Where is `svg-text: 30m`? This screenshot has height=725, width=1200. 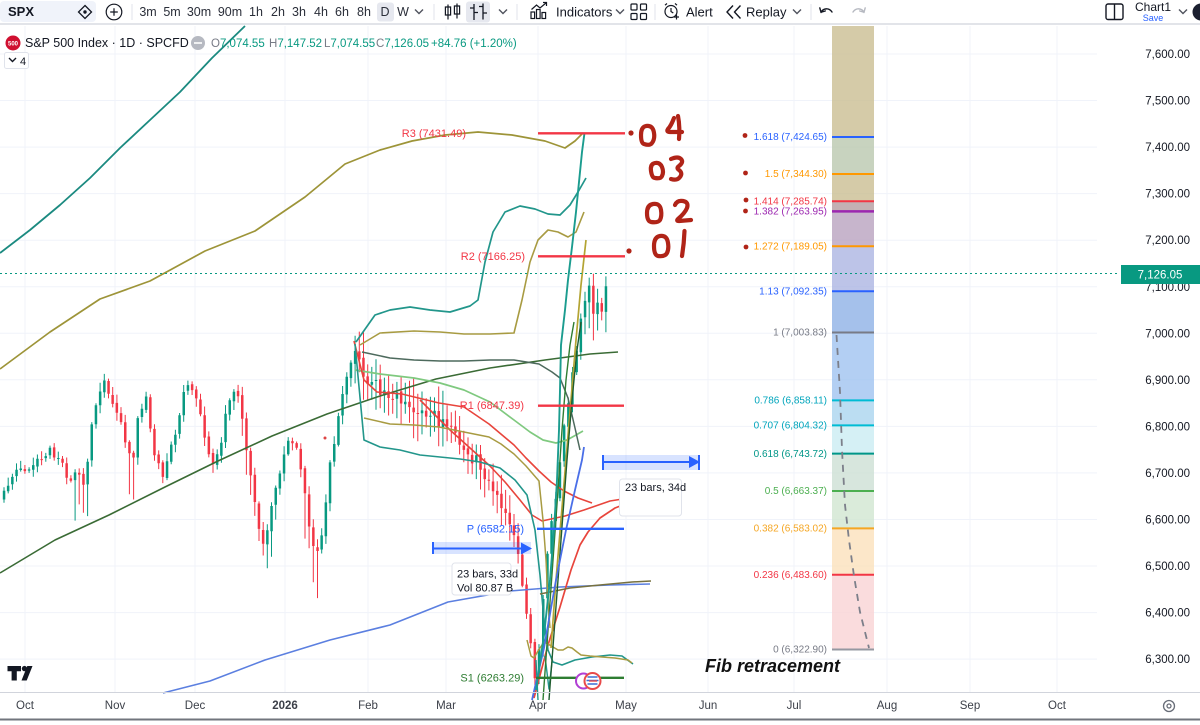 svg-text: 30m is located at coordinates (199, 12).